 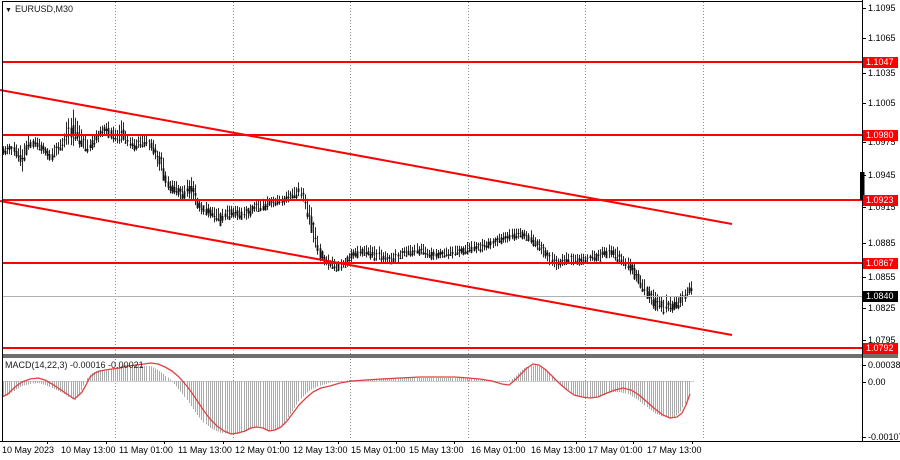 I want to click on price-axis-label: 1.1005, so click(x=882, y=103).